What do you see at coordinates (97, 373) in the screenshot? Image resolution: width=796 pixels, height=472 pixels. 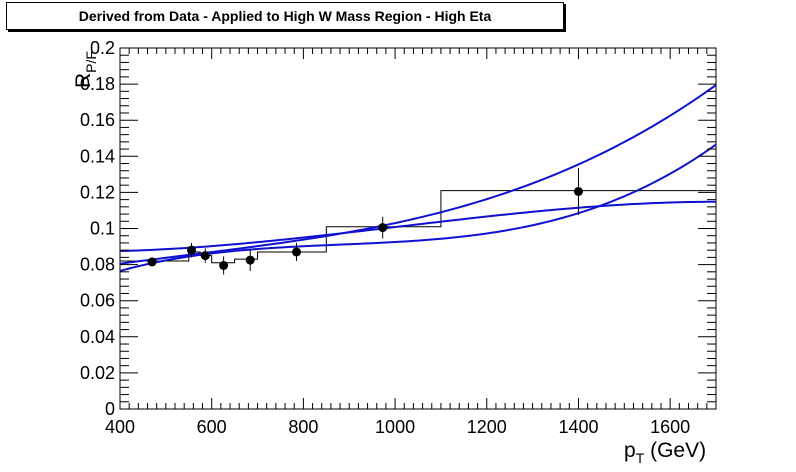 I see `y-tick-label: 0.02` at bounding box center [97, 373].